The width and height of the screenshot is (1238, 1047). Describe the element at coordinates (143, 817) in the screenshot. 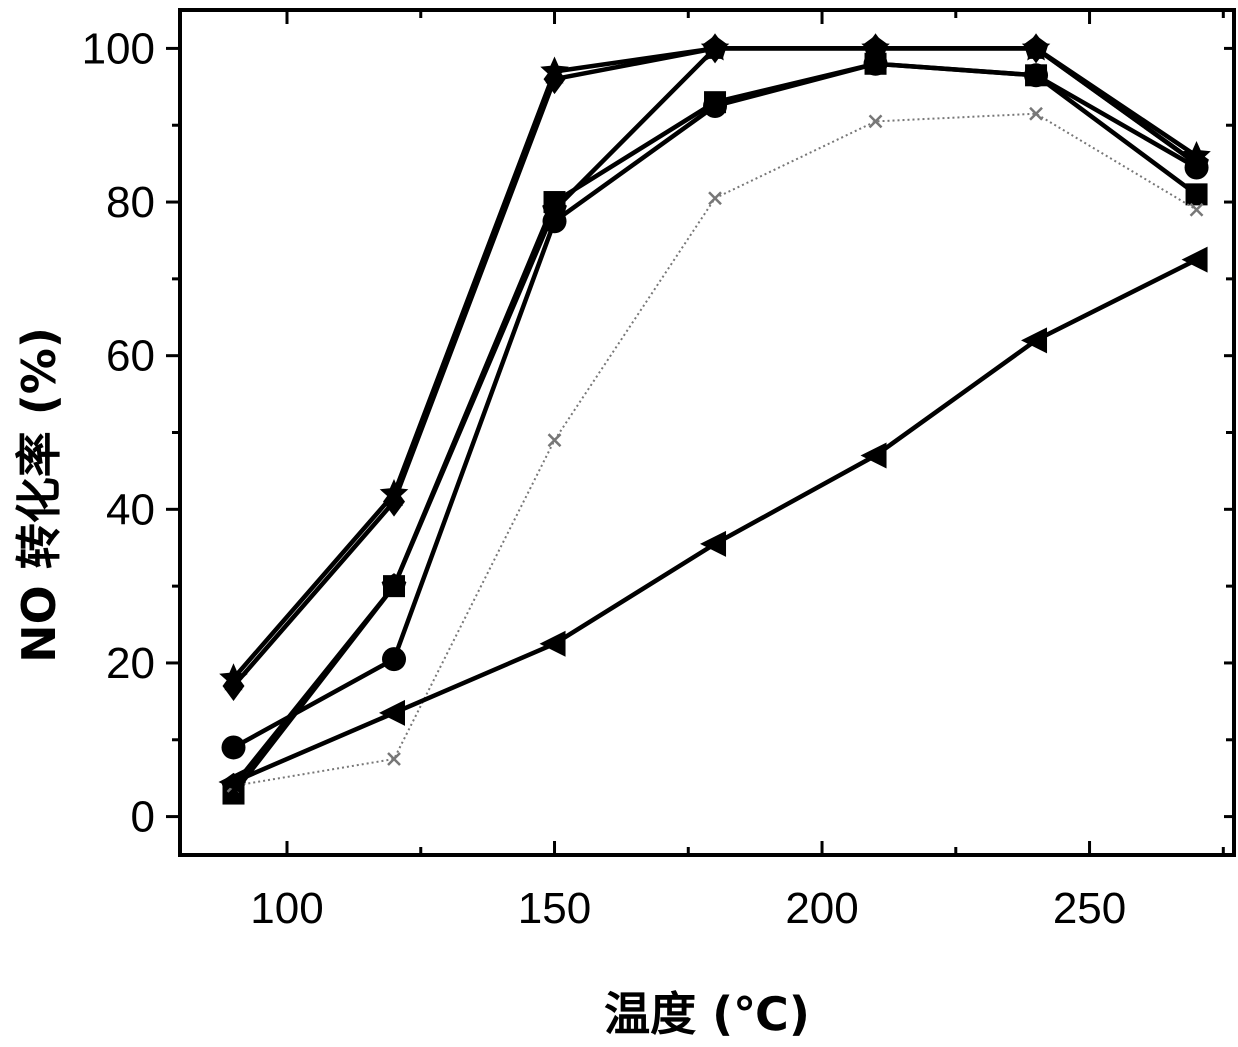

I see `y-tick-label: 0` at that location.